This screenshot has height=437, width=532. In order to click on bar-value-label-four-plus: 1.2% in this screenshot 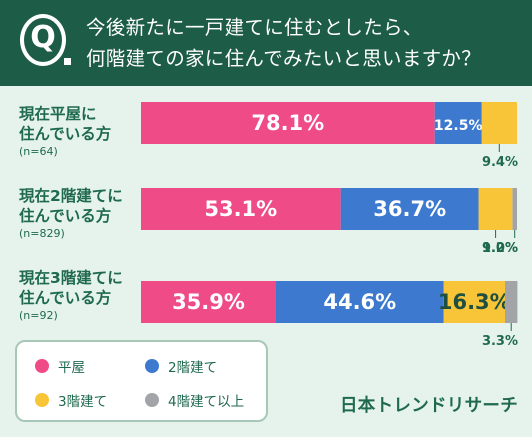, I will do `click(500, 248)`.